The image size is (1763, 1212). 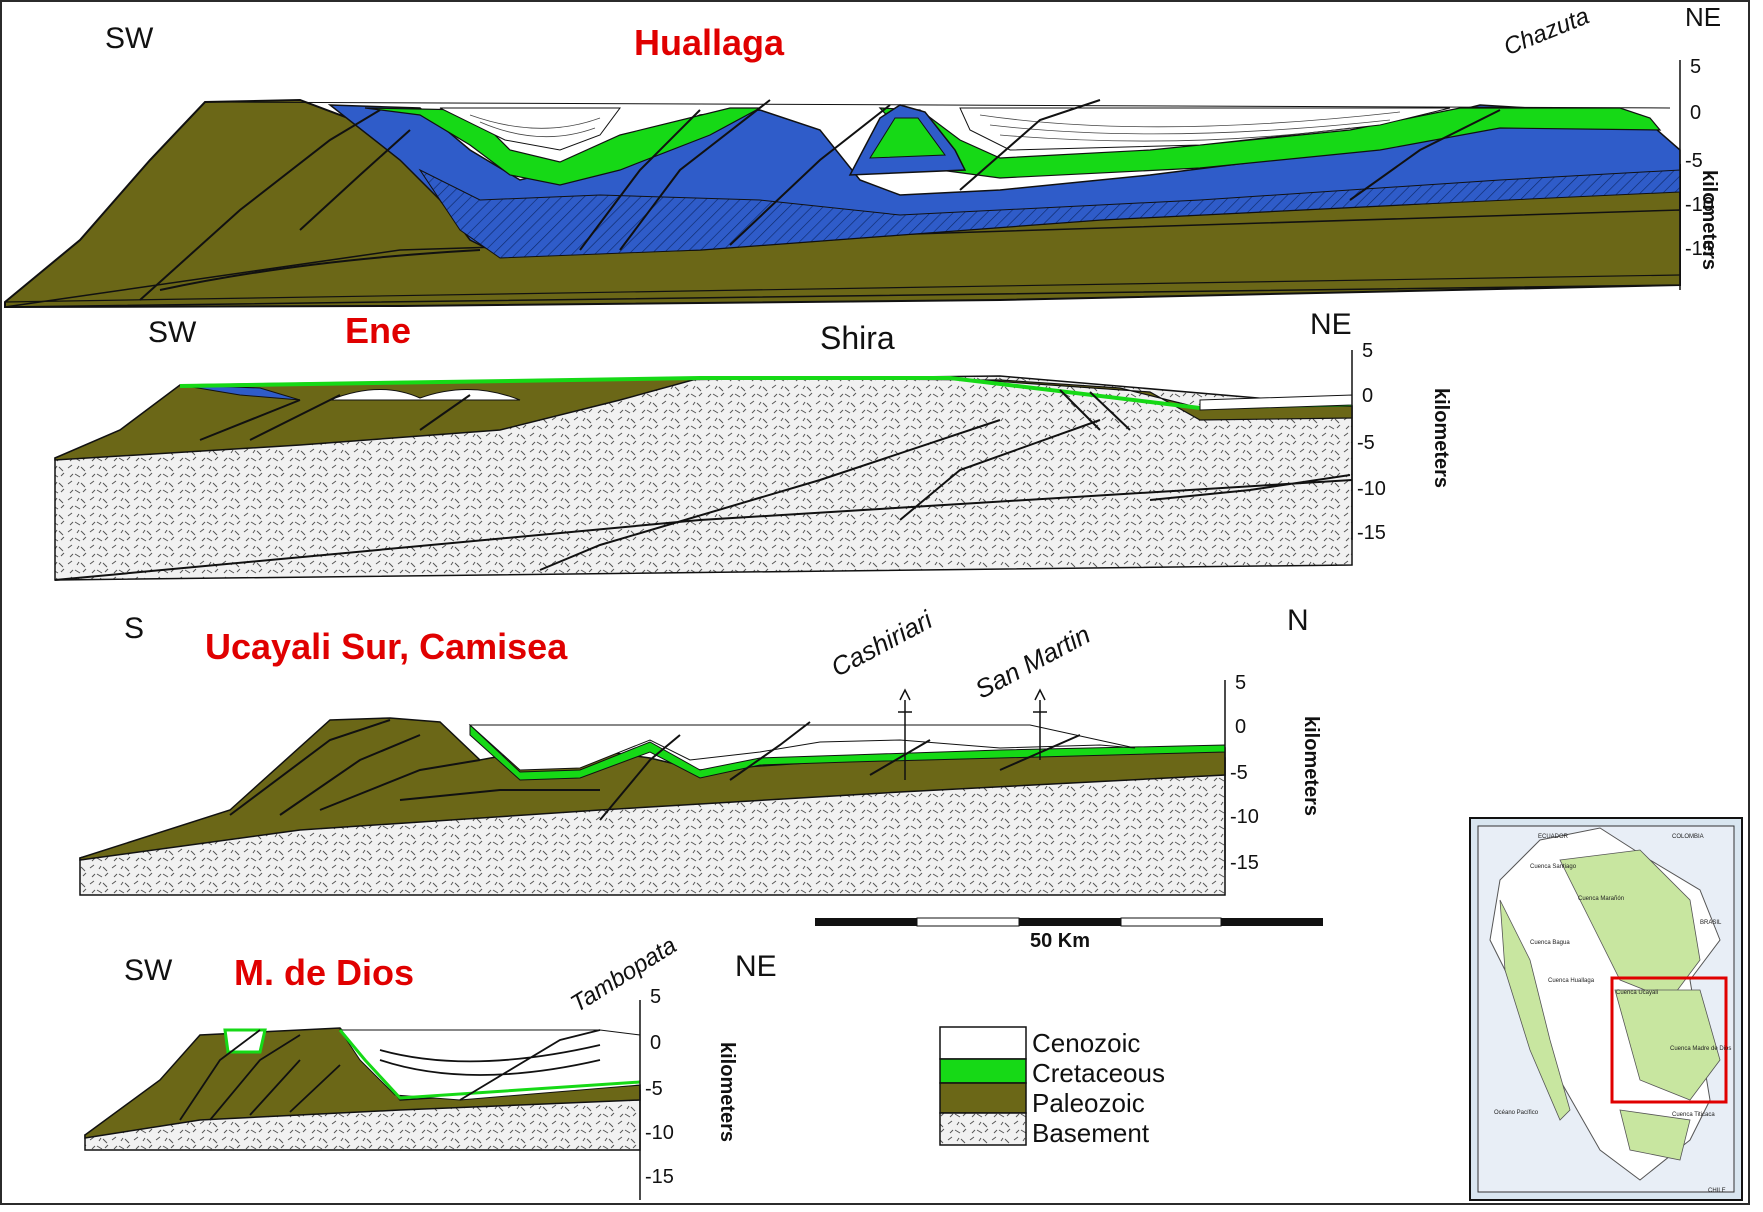 What do you see at coordinates (1244, 863) in the screenshot?
I see `section-3-tick-minus15: -15` at bounding box center [1244, 863].